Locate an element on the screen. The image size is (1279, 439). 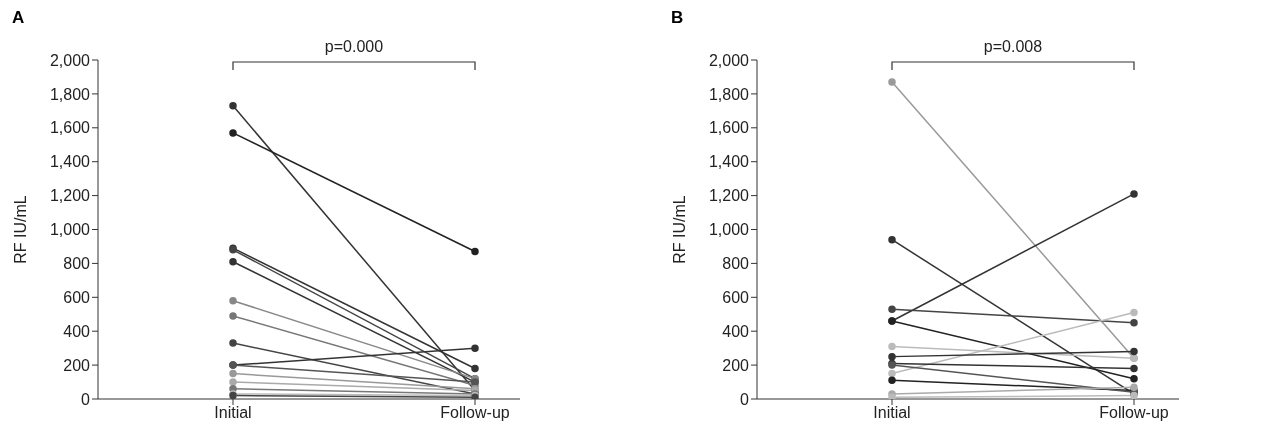
text: p=0.008 is located at coordinates (1013, 47).